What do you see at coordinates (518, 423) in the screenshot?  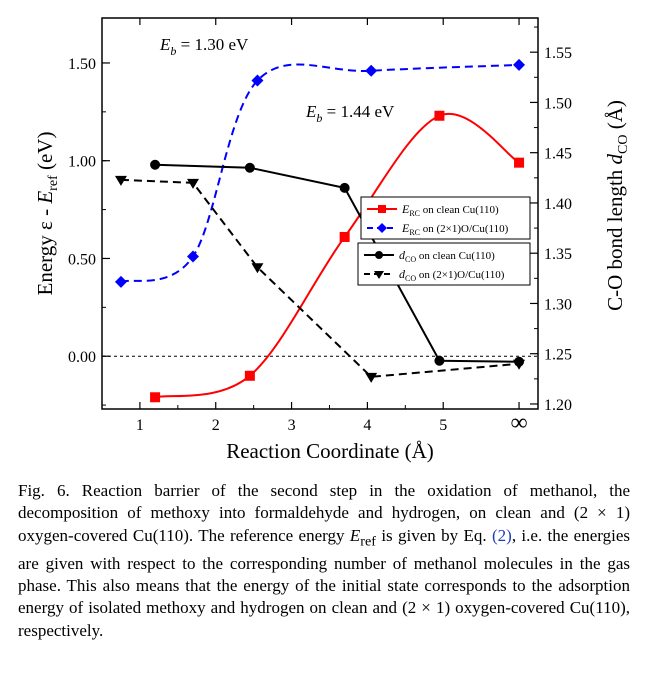 I see `x-tick-label: ∞` at bounding box center [518, 423].